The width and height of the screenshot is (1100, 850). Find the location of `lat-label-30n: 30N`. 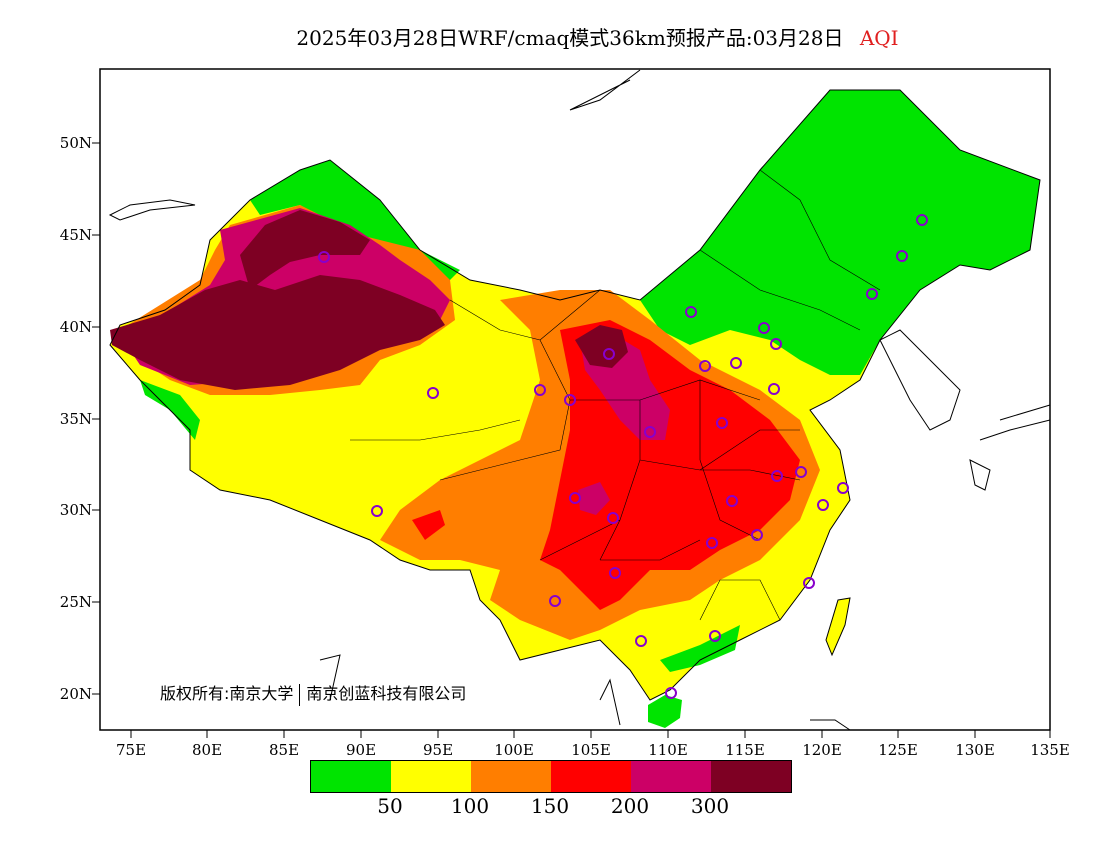

lat-label-30n: 30N is located at coordinates (75, 510).